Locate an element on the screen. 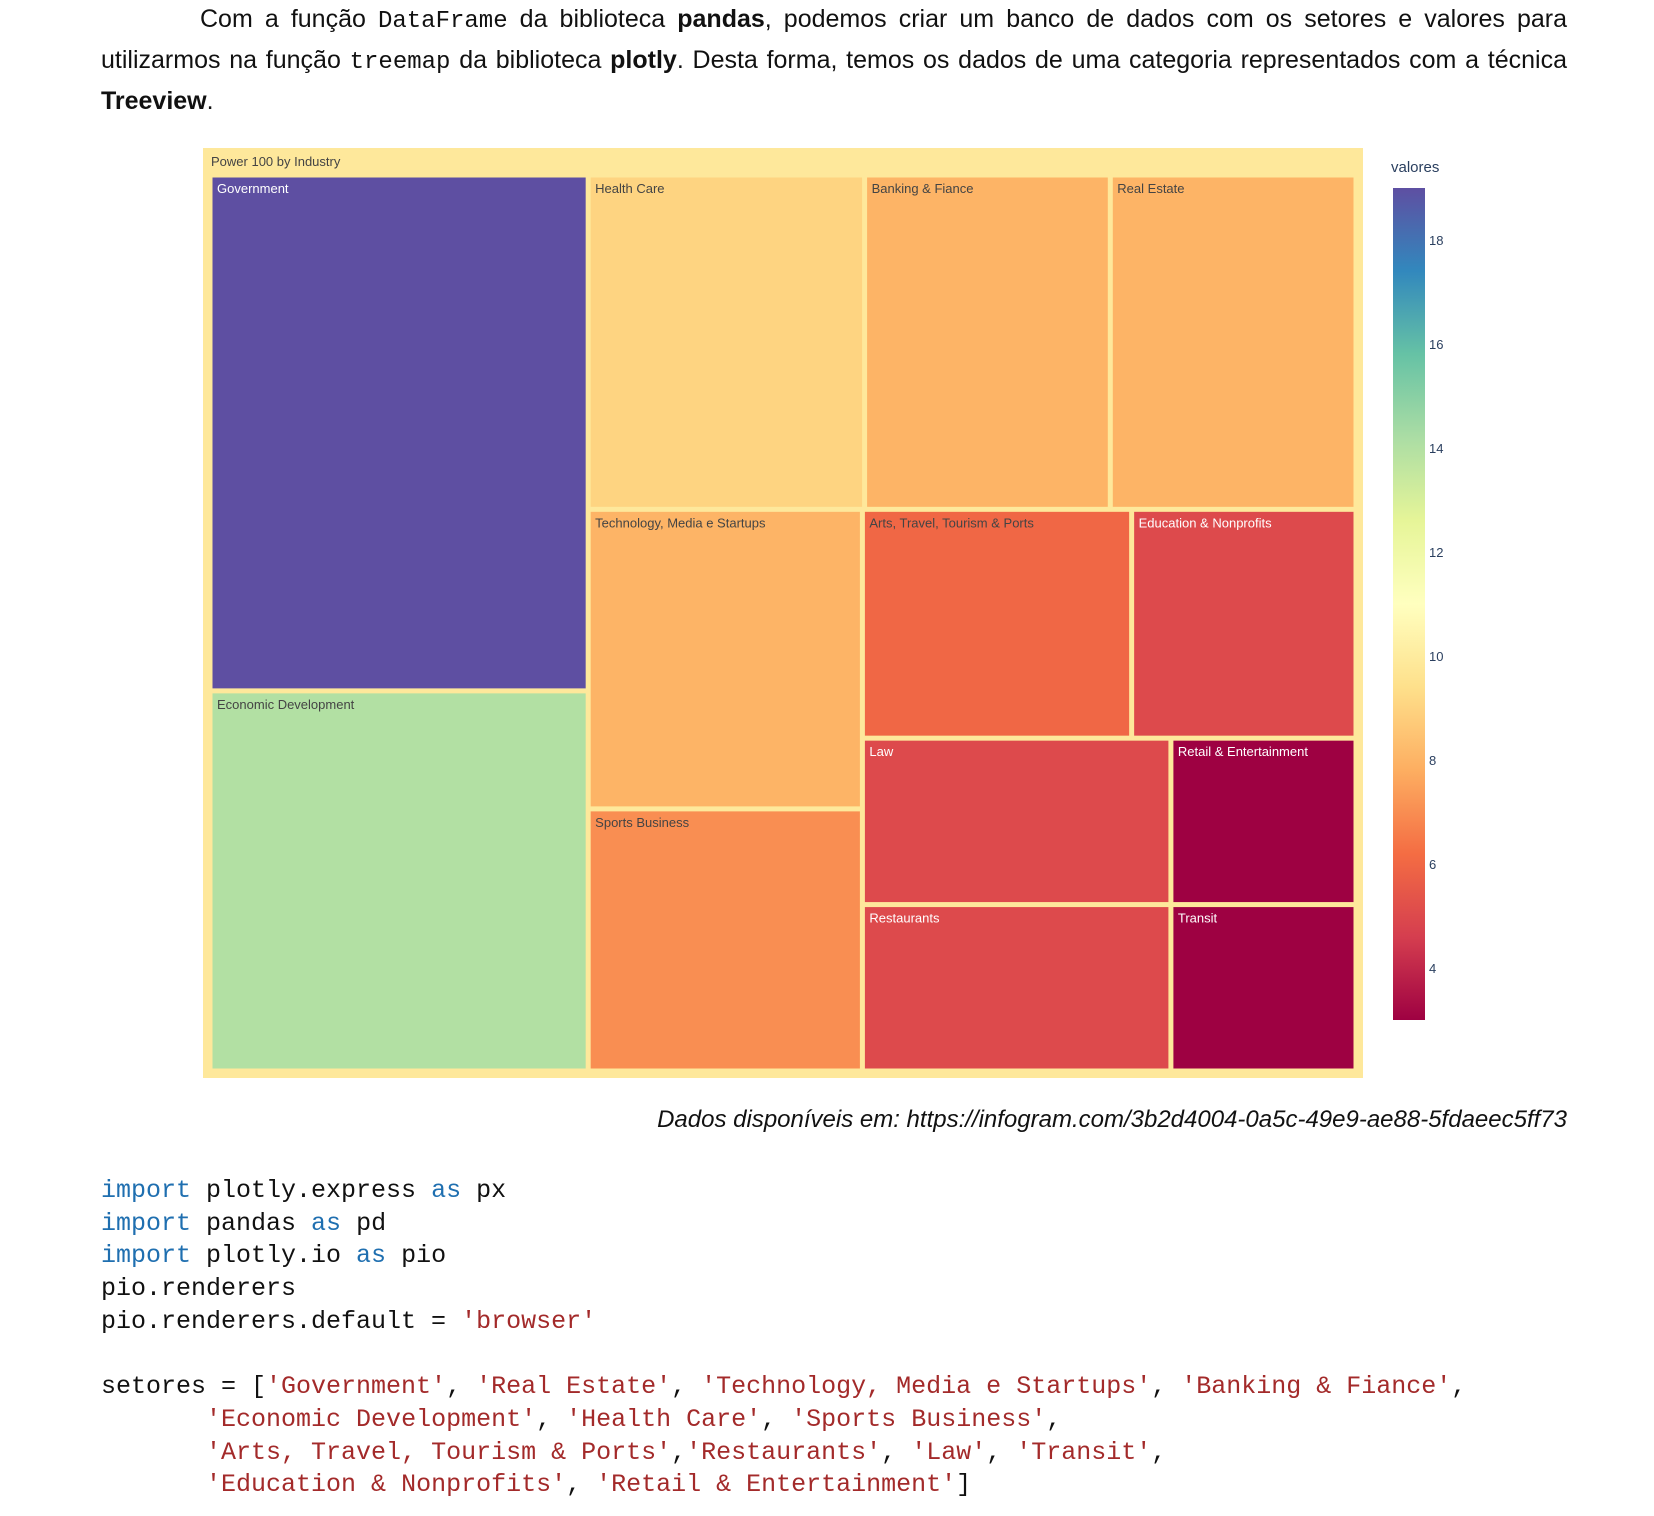 Image resolution: width=1654 pixels, height=1516 pixels. colorbar-tick-16: 16 is located at coordinates (1436, 344).